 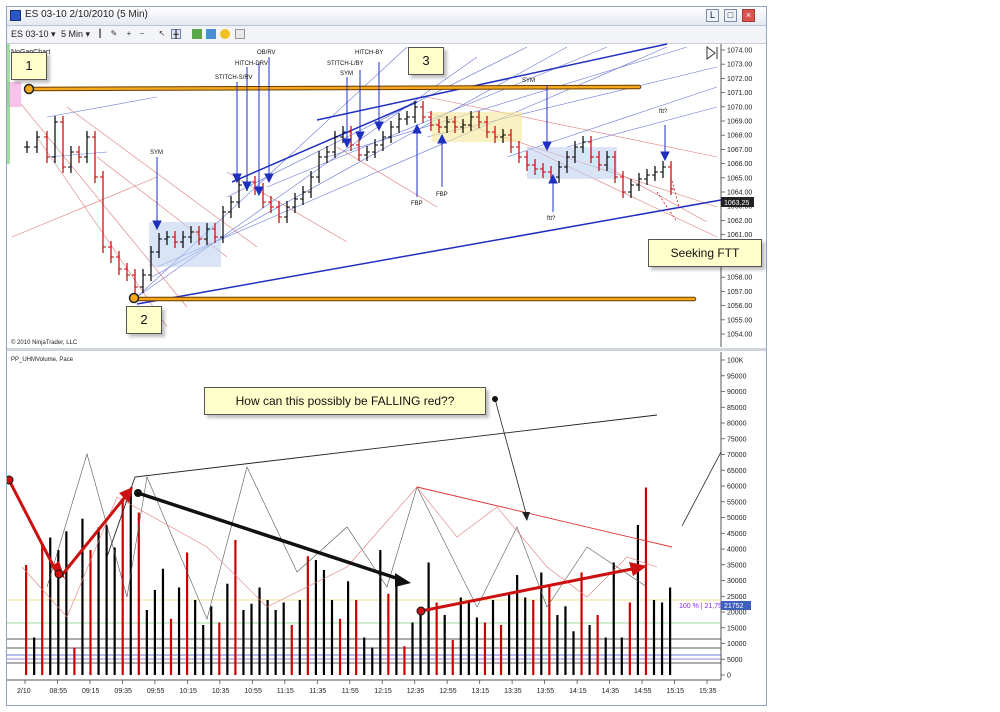 I want to click on volume-tick-label: 35000, so click(x=737, y=565).